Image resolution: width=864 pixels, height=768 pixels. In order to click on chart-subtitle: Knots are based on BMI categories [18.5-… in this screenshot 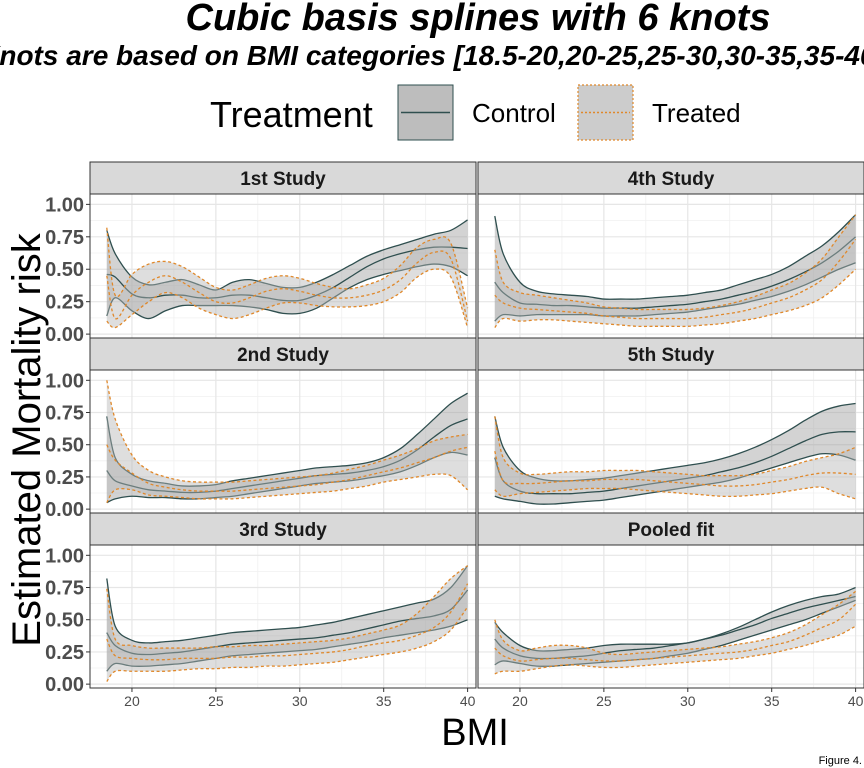, I will do `click(432, 55)`.